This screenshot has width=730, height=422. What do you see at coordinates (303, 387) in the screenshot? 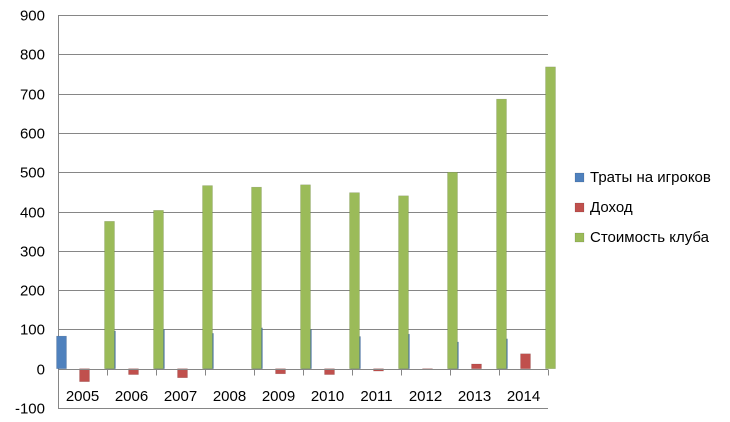
I see `x-axis: 2005 2006 2007 2008 2009 2010 2011 2012 2013 2014` at bounding box center [303, 387].